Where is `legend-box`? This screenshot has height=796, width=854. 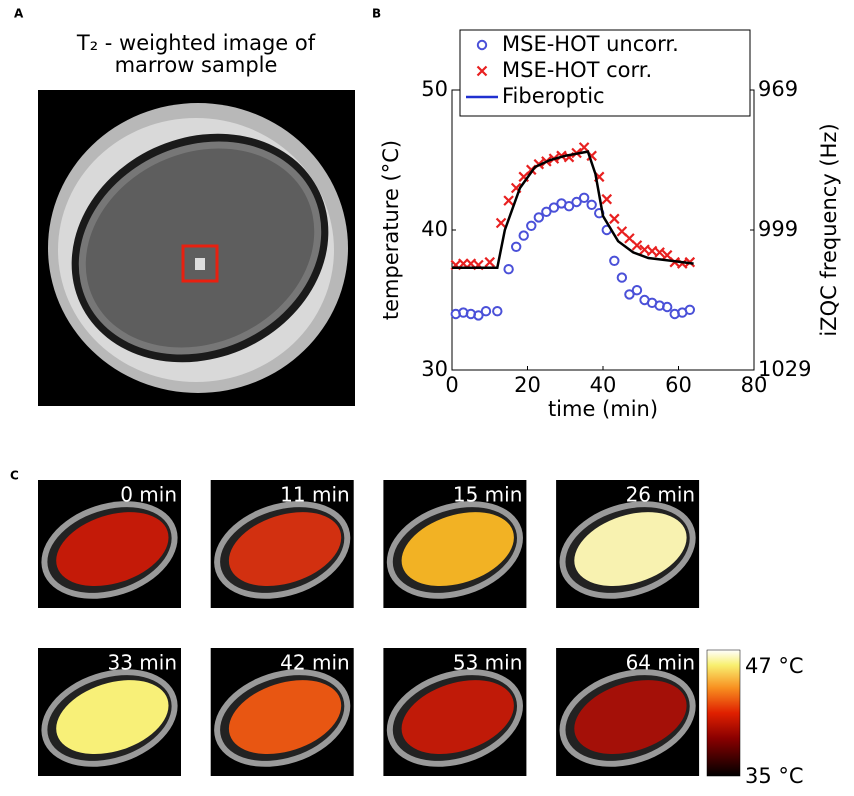 legend-box is located at coordinates (605, 73).